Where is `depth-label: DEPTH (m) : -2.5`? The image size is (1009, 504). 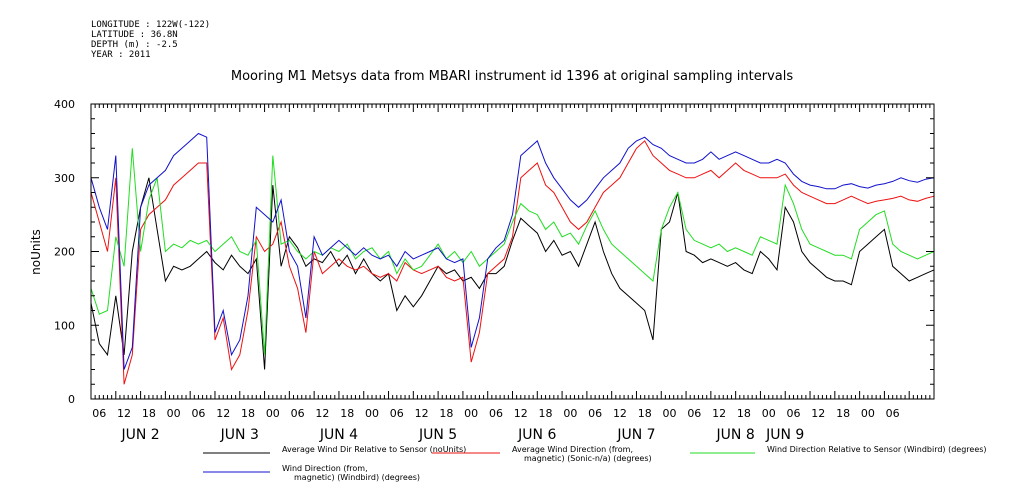
depth-label: DEPTH (m) : -2.5 is located at coordinates (134, 45).